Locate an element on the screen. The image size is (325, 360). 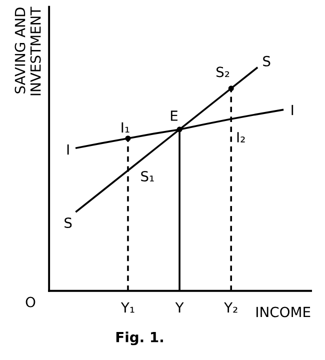
annotation: S is located at coordinates (68, 223).